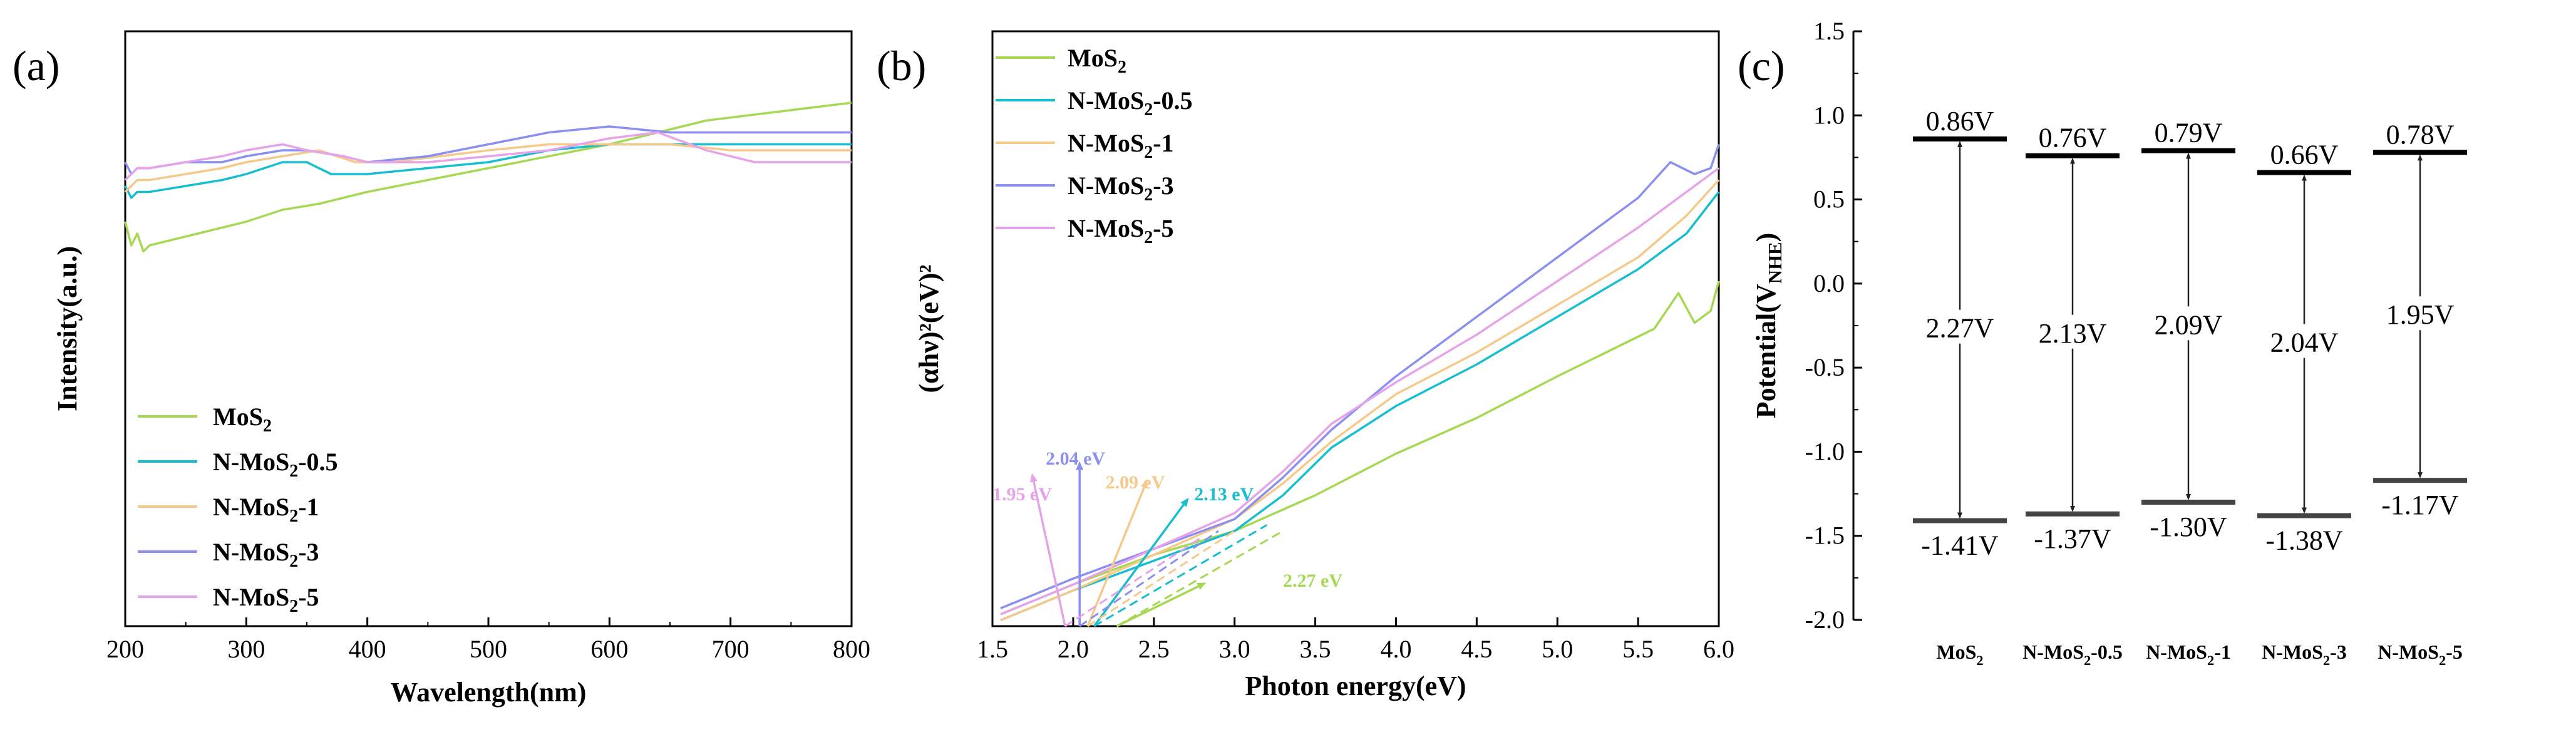 The width and height of the screenshot is (2576, 742). I want to click on band-gap-label: 2.13 eV, so click(1224, 494).